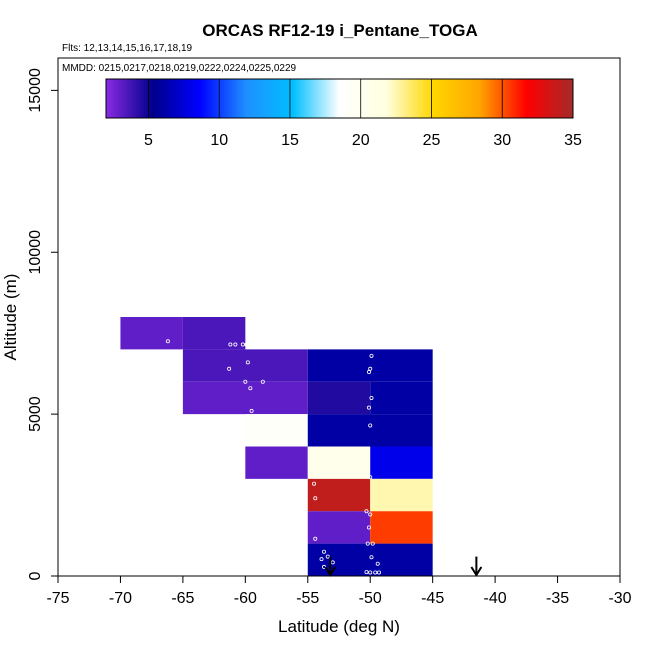 Image resolution: width=650 pixels, height=650 pixels. What do you see at coordinates (35, 575) in the screenshot?
I see `y-tick-label-0: 0` at bounding box center [35, 575].